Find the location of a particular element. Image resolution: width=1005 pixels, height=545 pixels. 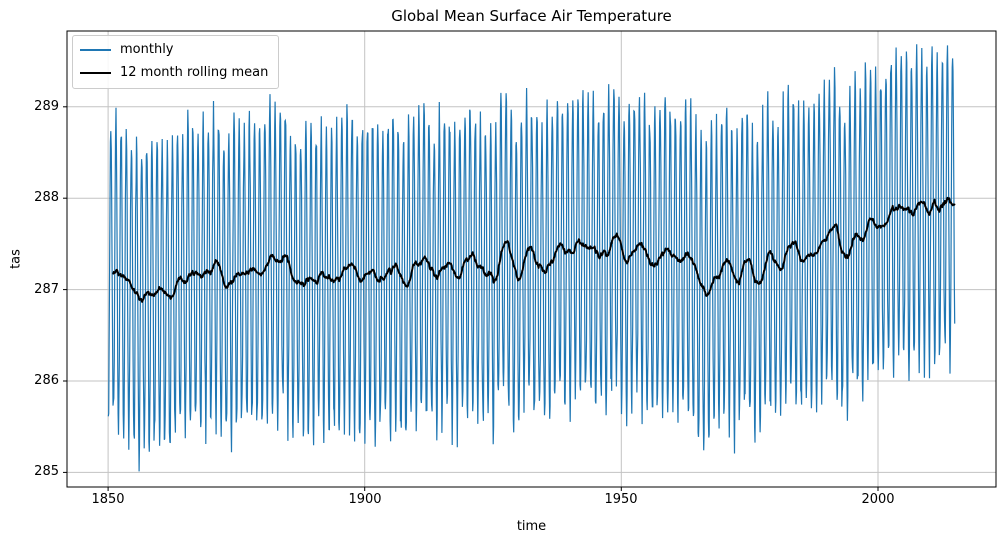

x-axis-label: time is located at coordinates (531, 526).